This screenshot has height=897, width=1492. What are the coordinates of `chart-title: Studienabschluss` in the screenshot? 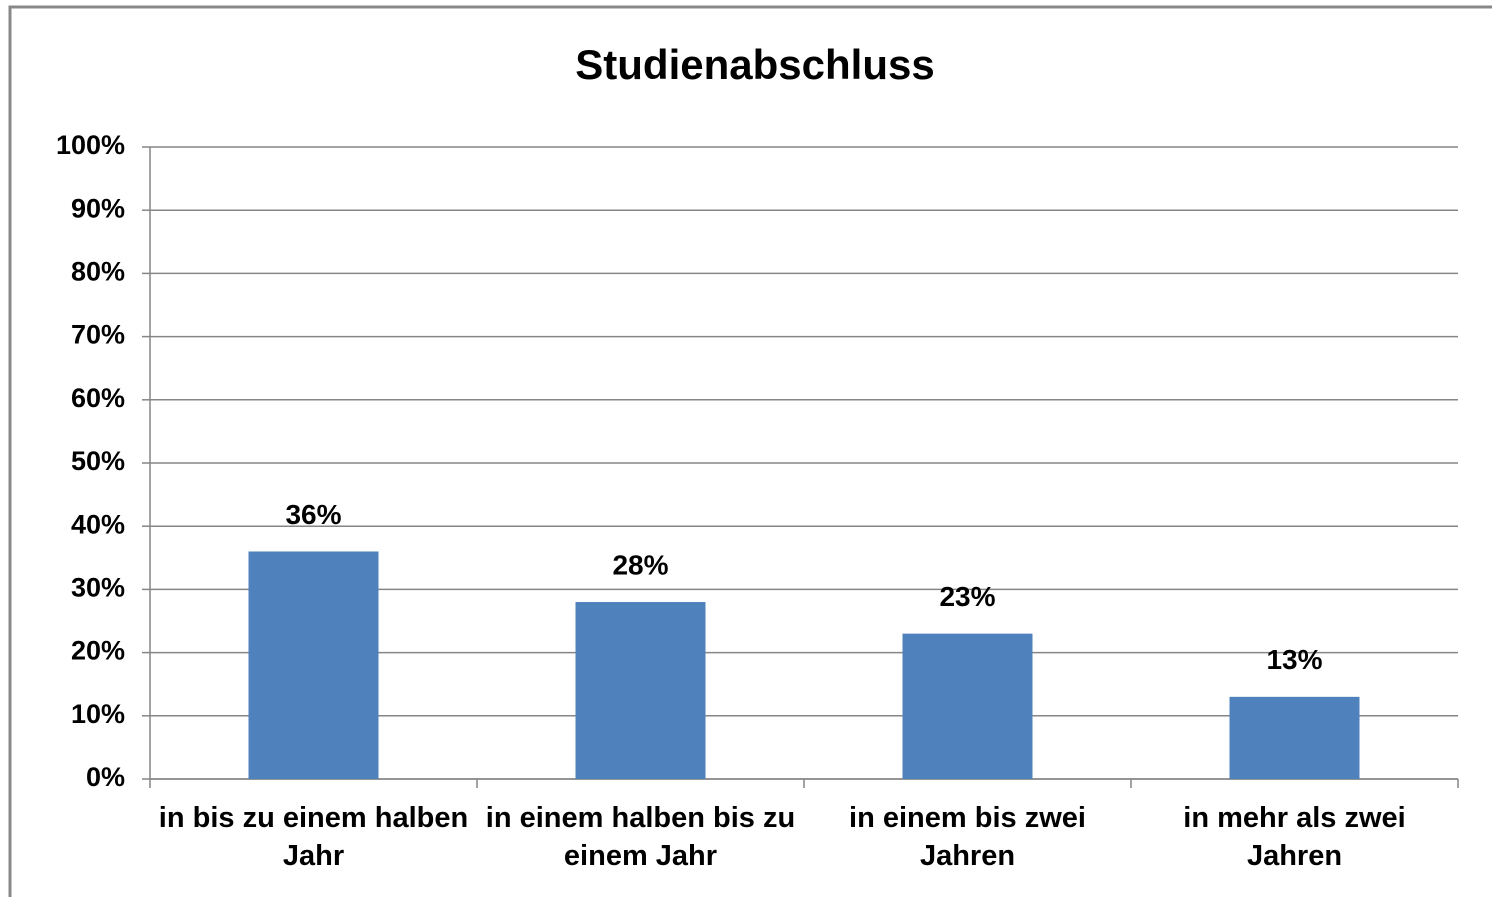 It's located at (754, 64).